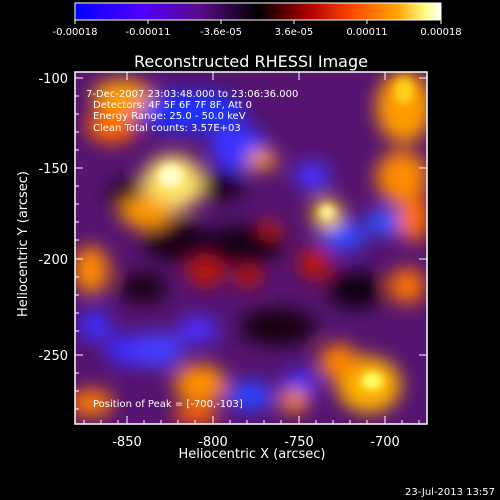 This screenshot has width=500, height=500. Describe the element at coordinates (168, 404) in the screenshot. I see `peak-position-text: Position of Peak = [-700,-103]` at that location.